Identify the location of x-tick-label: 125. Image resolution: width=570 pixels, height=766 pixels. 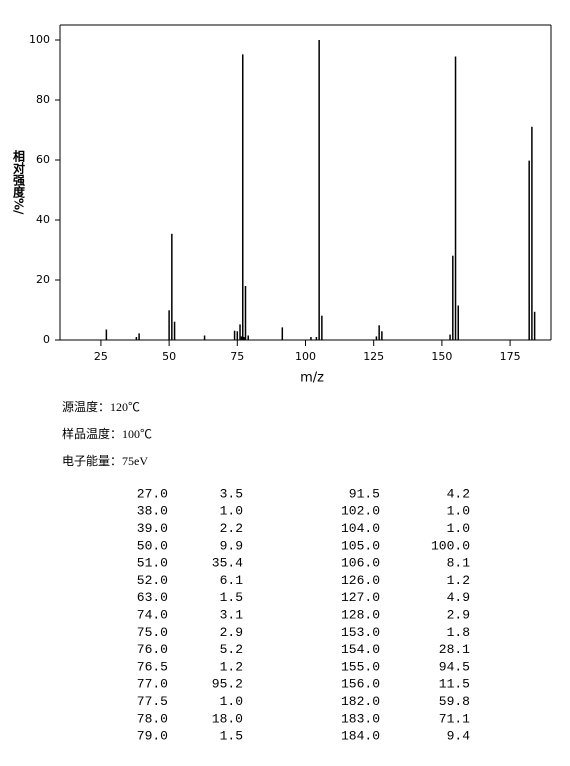
(373, 356).